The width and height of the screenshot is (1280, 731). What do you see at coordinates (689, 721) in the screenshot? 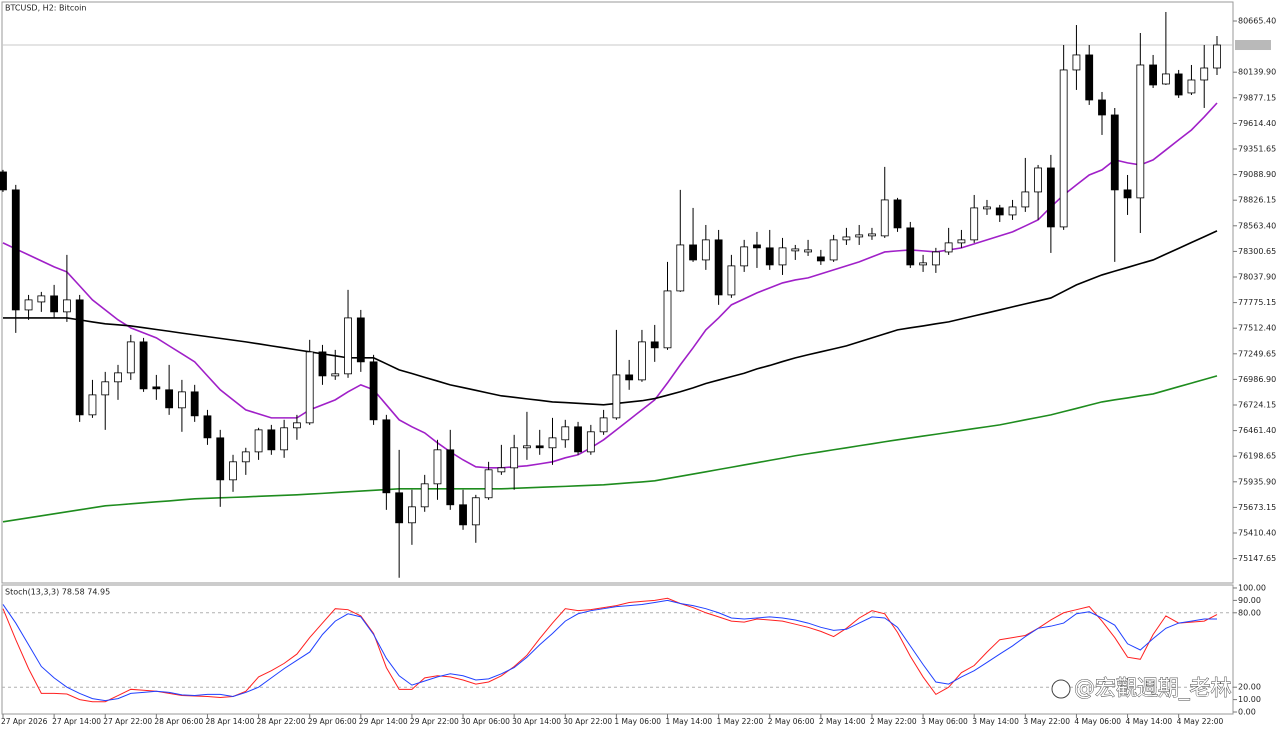
I see `x-tick-label: 1 May 14:00` at bounding box center [689, 721].